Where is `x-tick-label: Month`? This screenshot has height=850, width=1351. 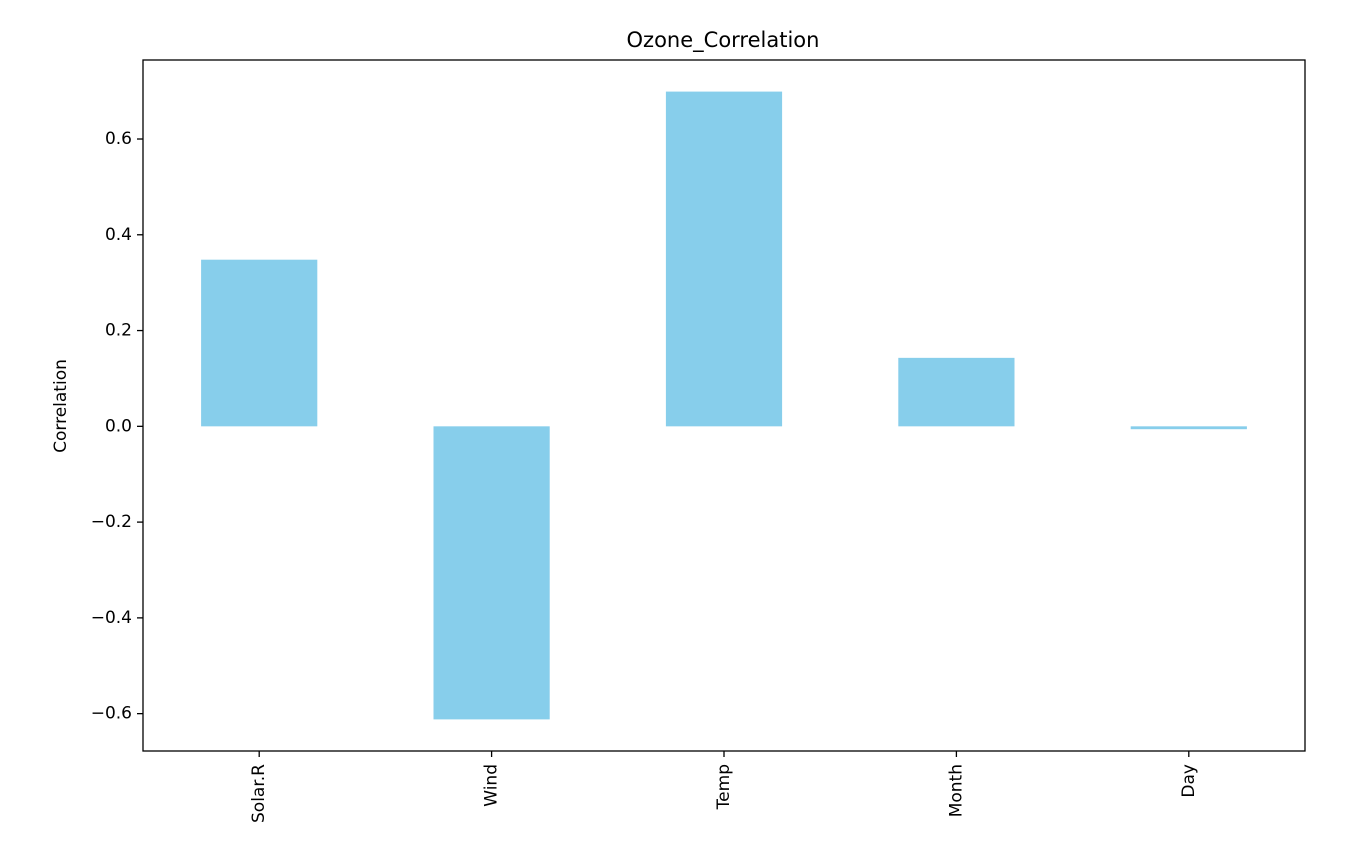
x-tick-label: Month is located at coordinates (956, 790).